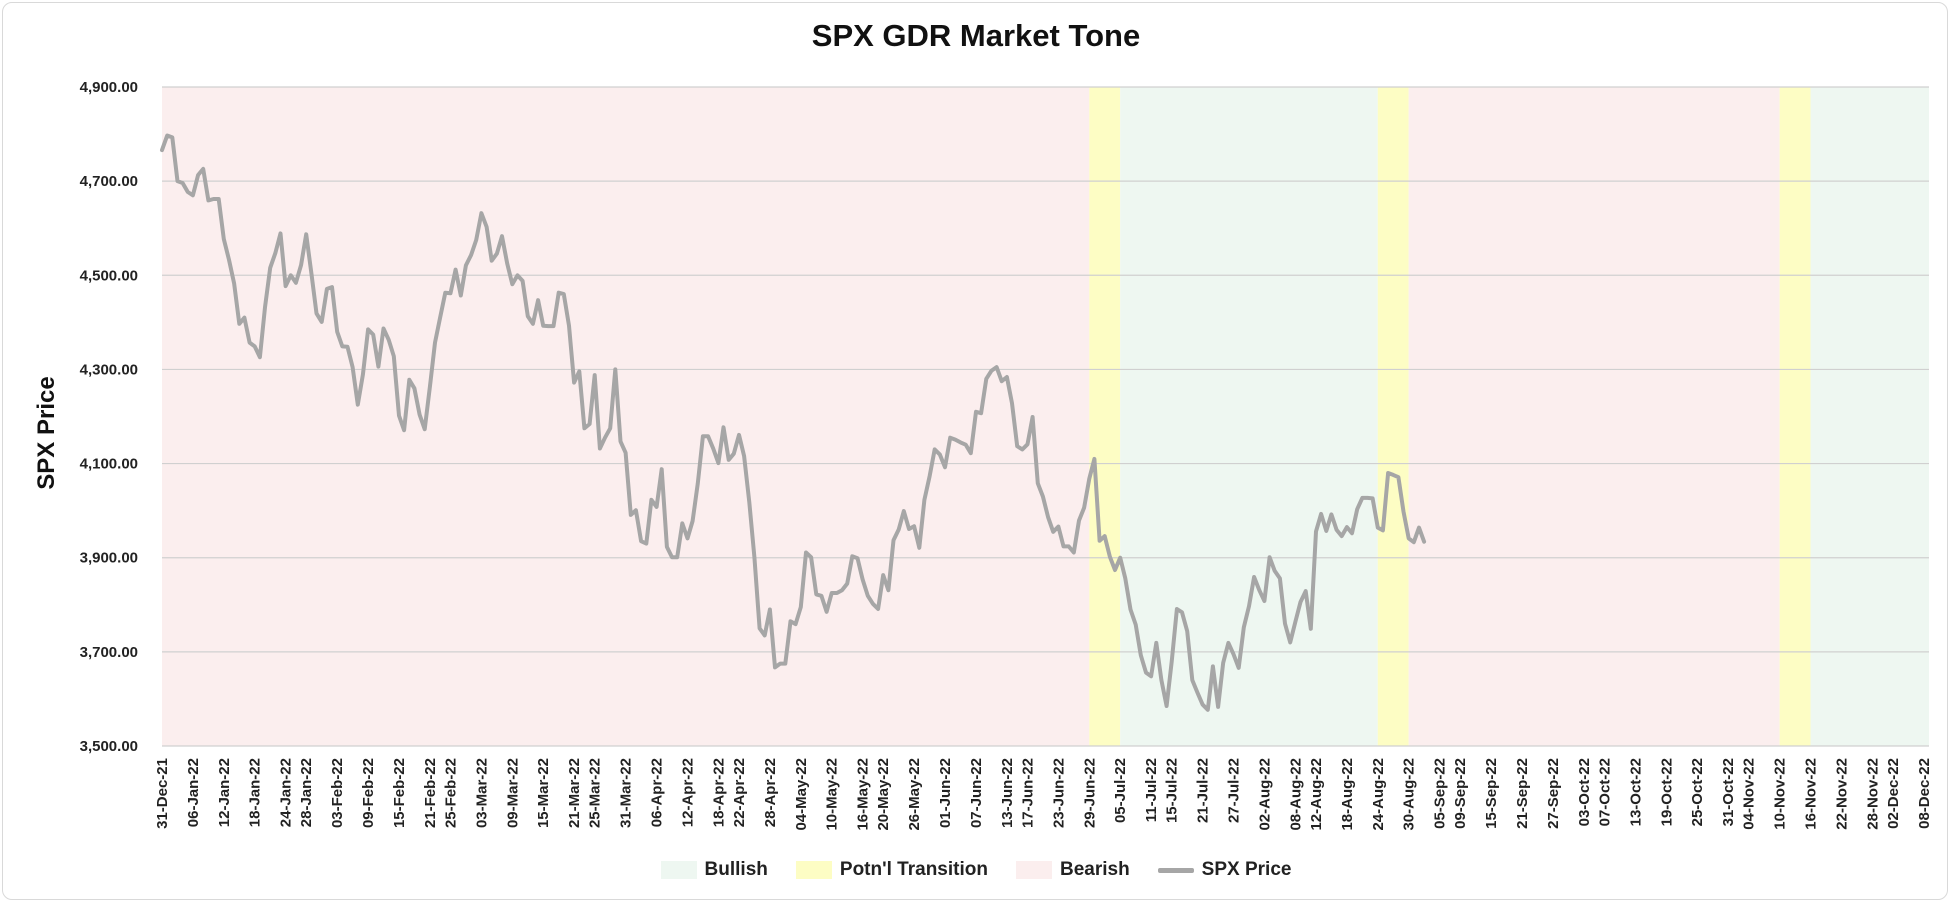  I want to click on x-tick-label: 13-Oct-22, so click(1635, 792).